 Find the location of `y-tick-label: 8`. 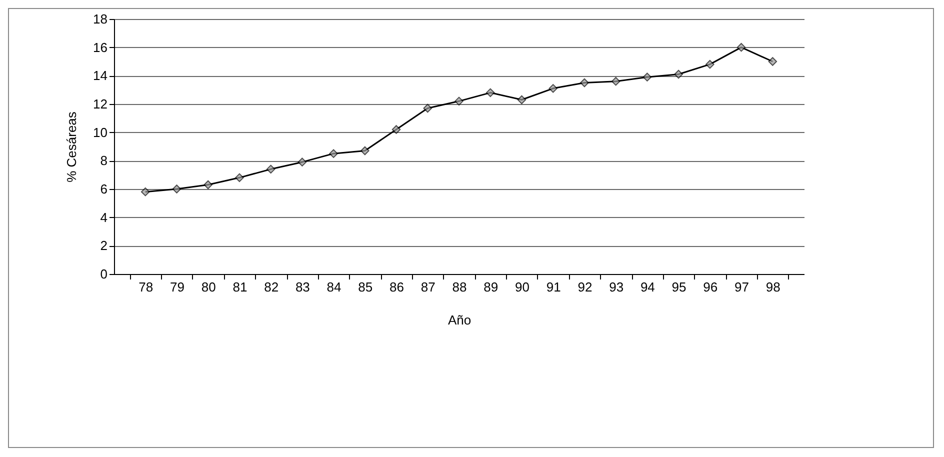

y-tick-label: 8 is located at coordinates (104, 160).